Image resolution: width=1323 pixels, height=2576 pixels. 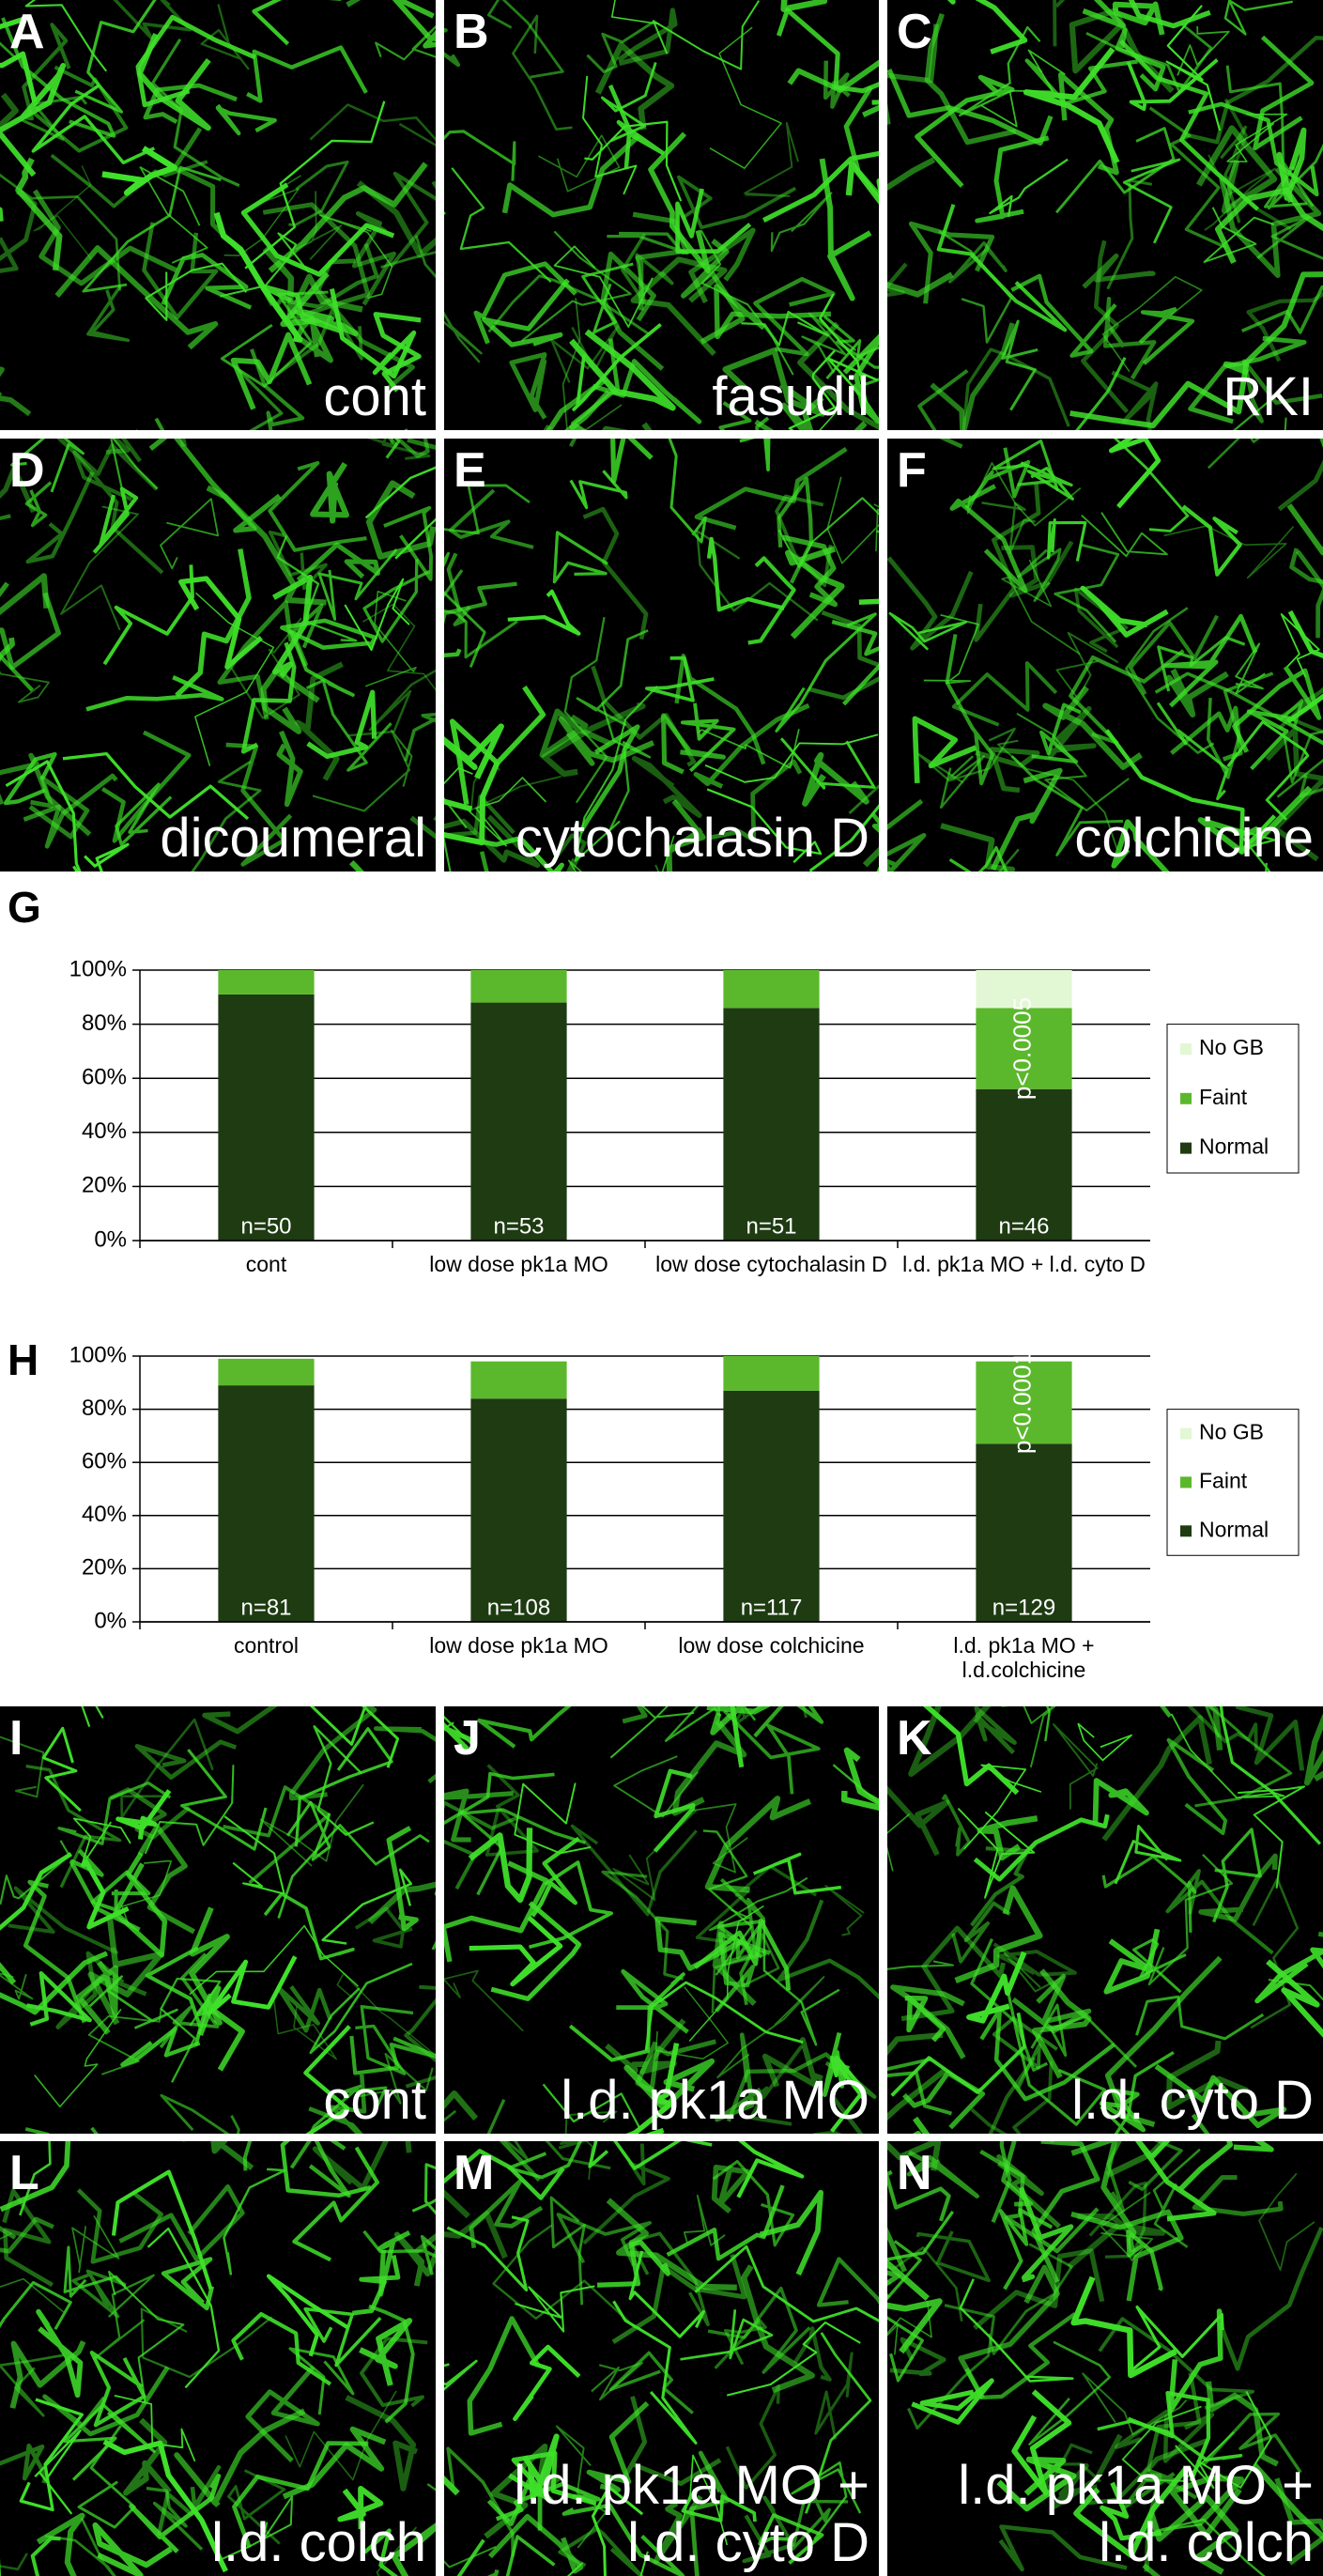 What do you see at coordinates (518, 1264) in the screenshot?
I see `x-tick-label: low dose pk1a MO` at bounding box center [518, 1264].